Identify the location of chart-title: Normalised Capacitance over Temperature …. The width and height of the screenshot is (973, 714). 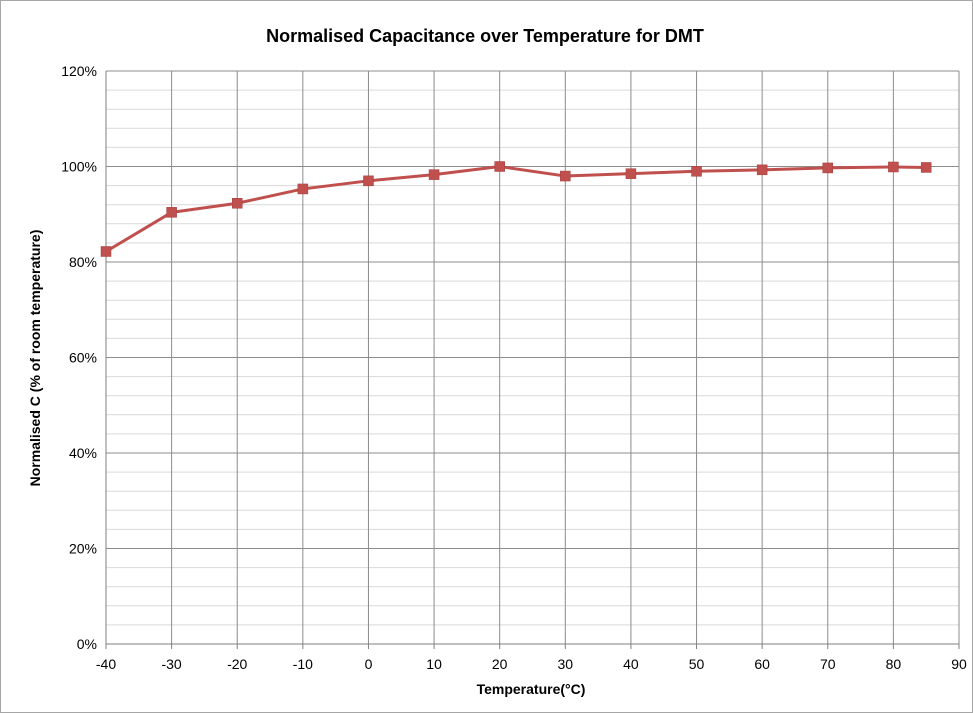
(485, 36).